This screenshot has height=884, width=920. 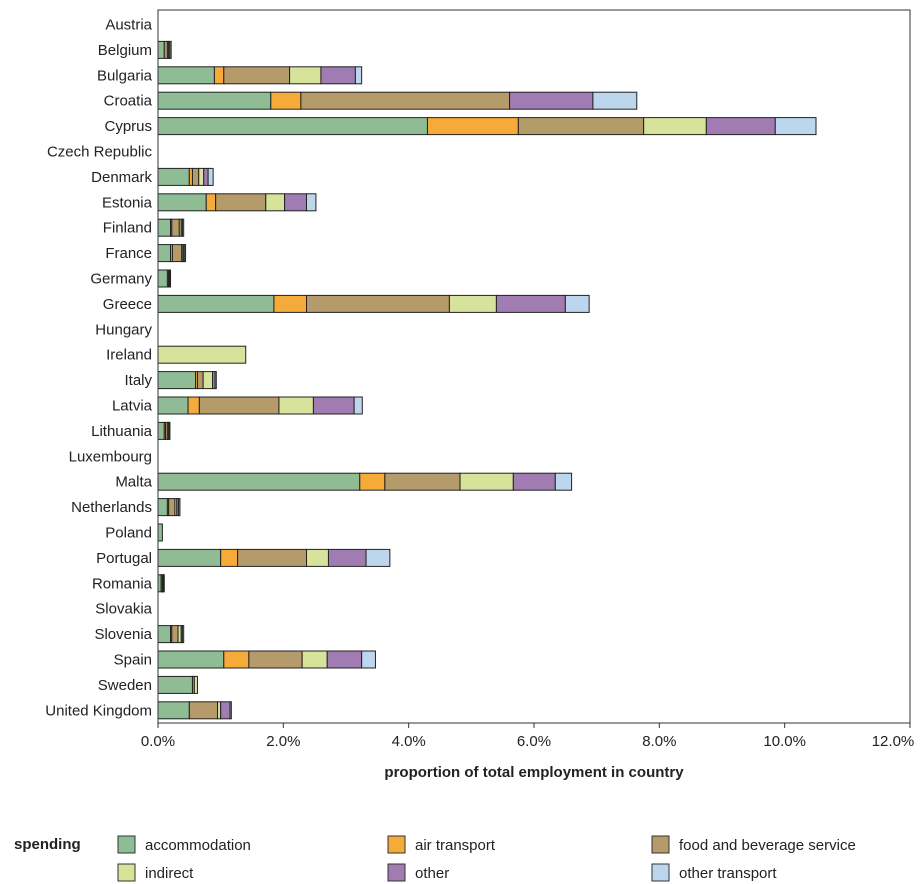 I want to click on x-tick-label: 4.0%, so click(x=409, y=741).